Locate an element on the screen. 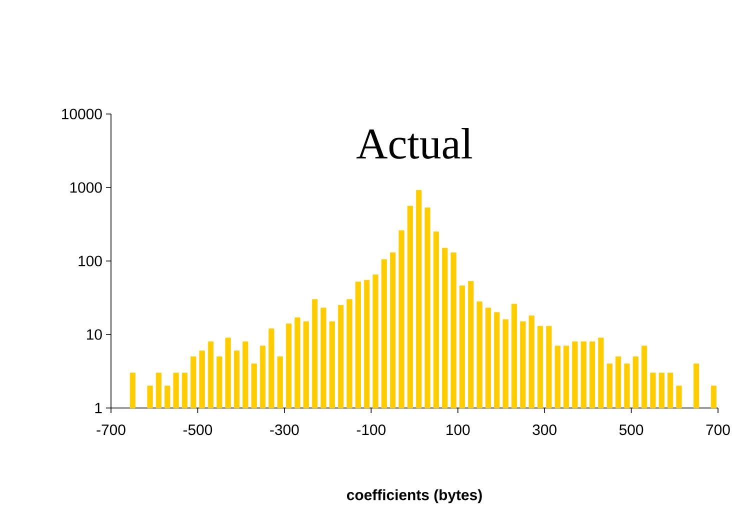 This screenshot has width=747, height=522. y-tick-label: 100 is located at coordinates (90, 261).